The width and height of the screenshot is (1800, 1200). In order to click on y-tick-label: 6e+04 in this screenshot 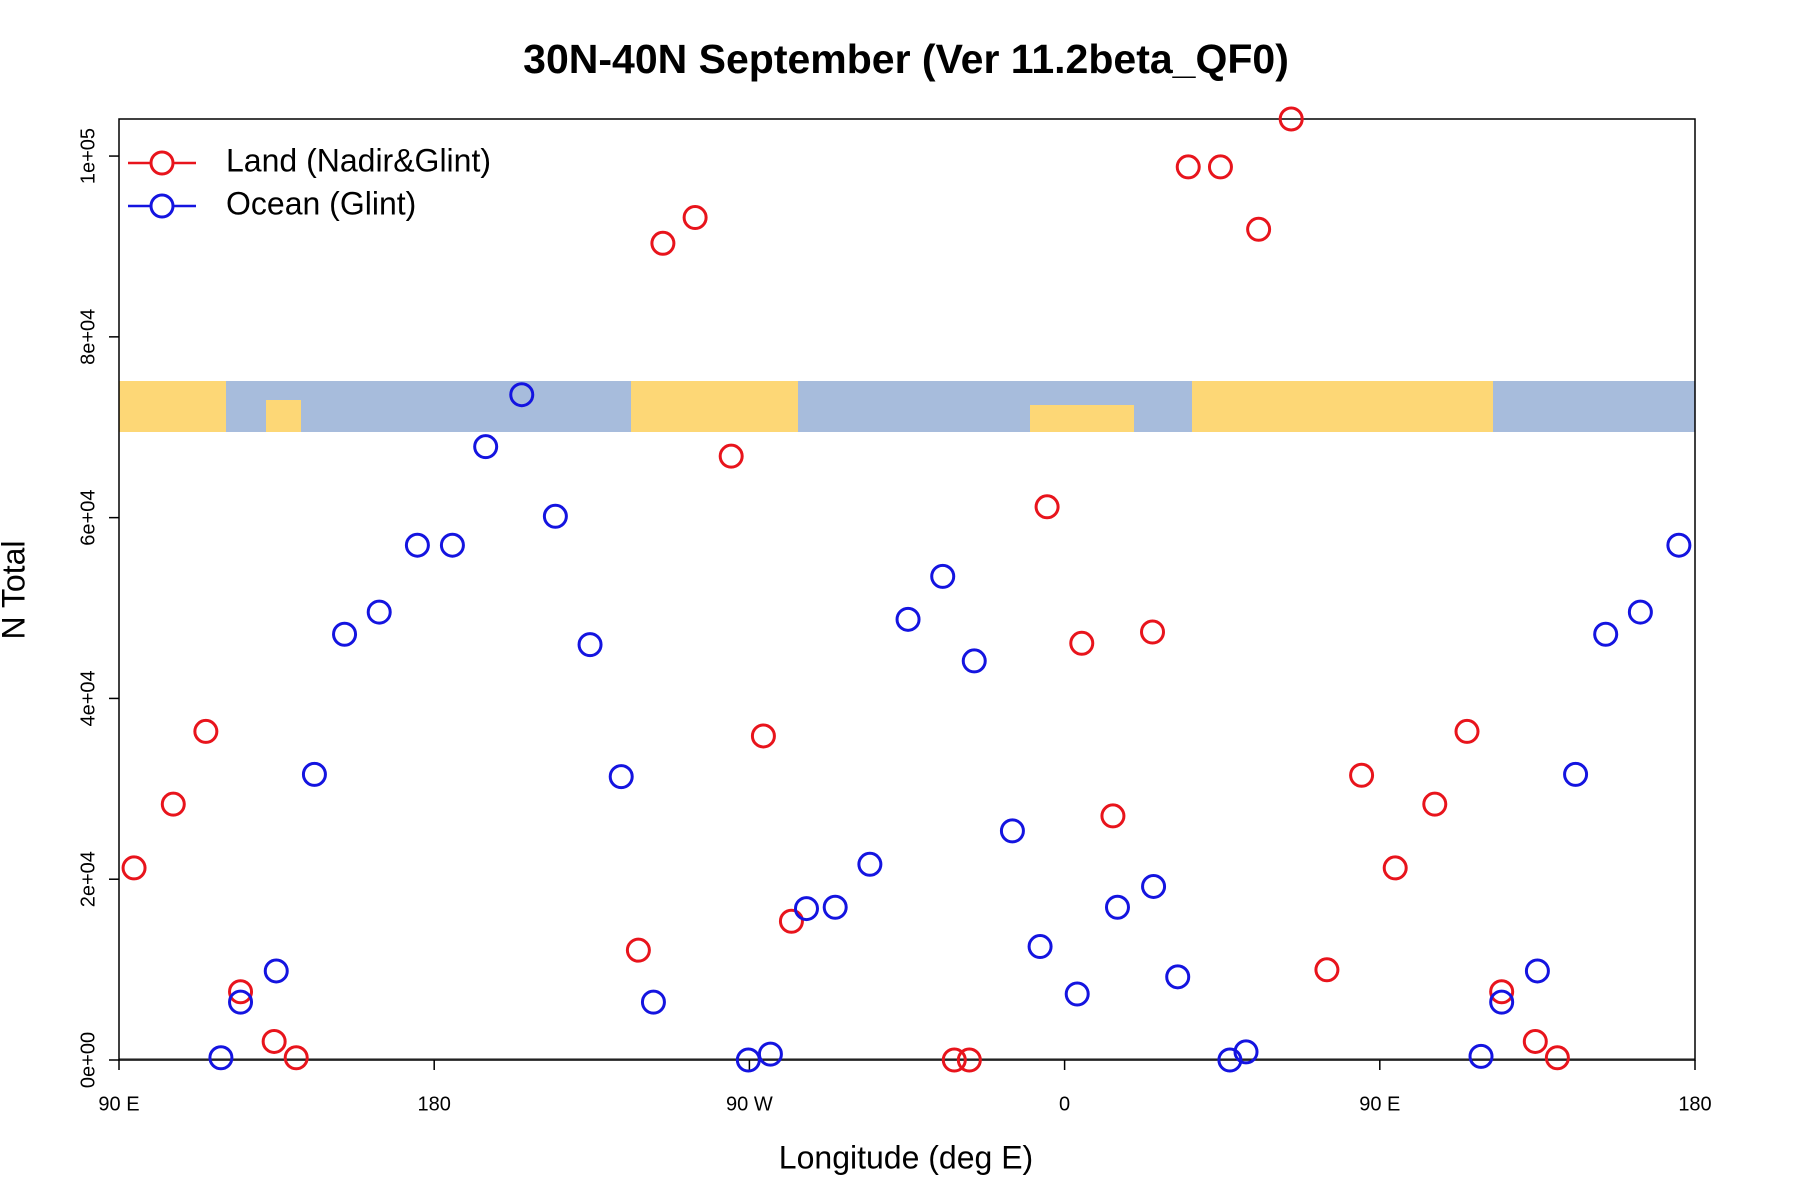, I will do `click(88, 518)`.